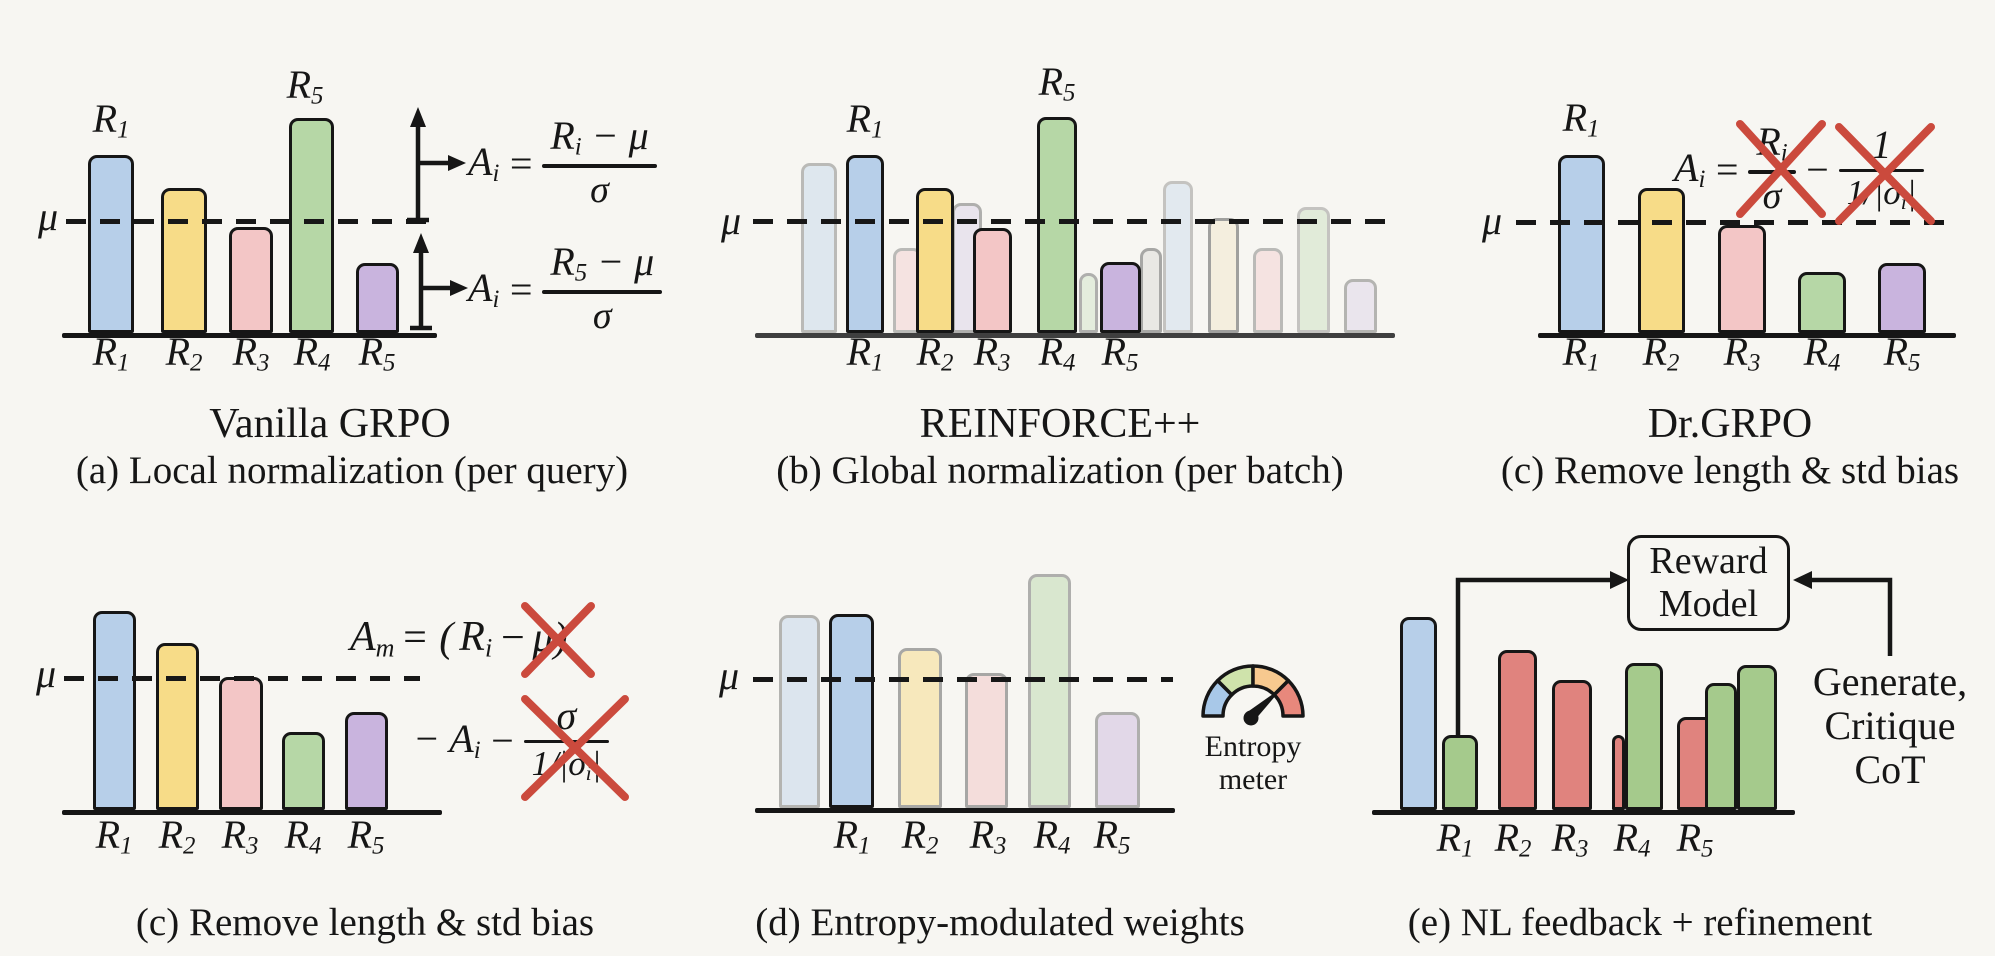  Describe the element at coordinates (250, 221) in the screenshot. I see `mu-dashed-line-a` at that location.